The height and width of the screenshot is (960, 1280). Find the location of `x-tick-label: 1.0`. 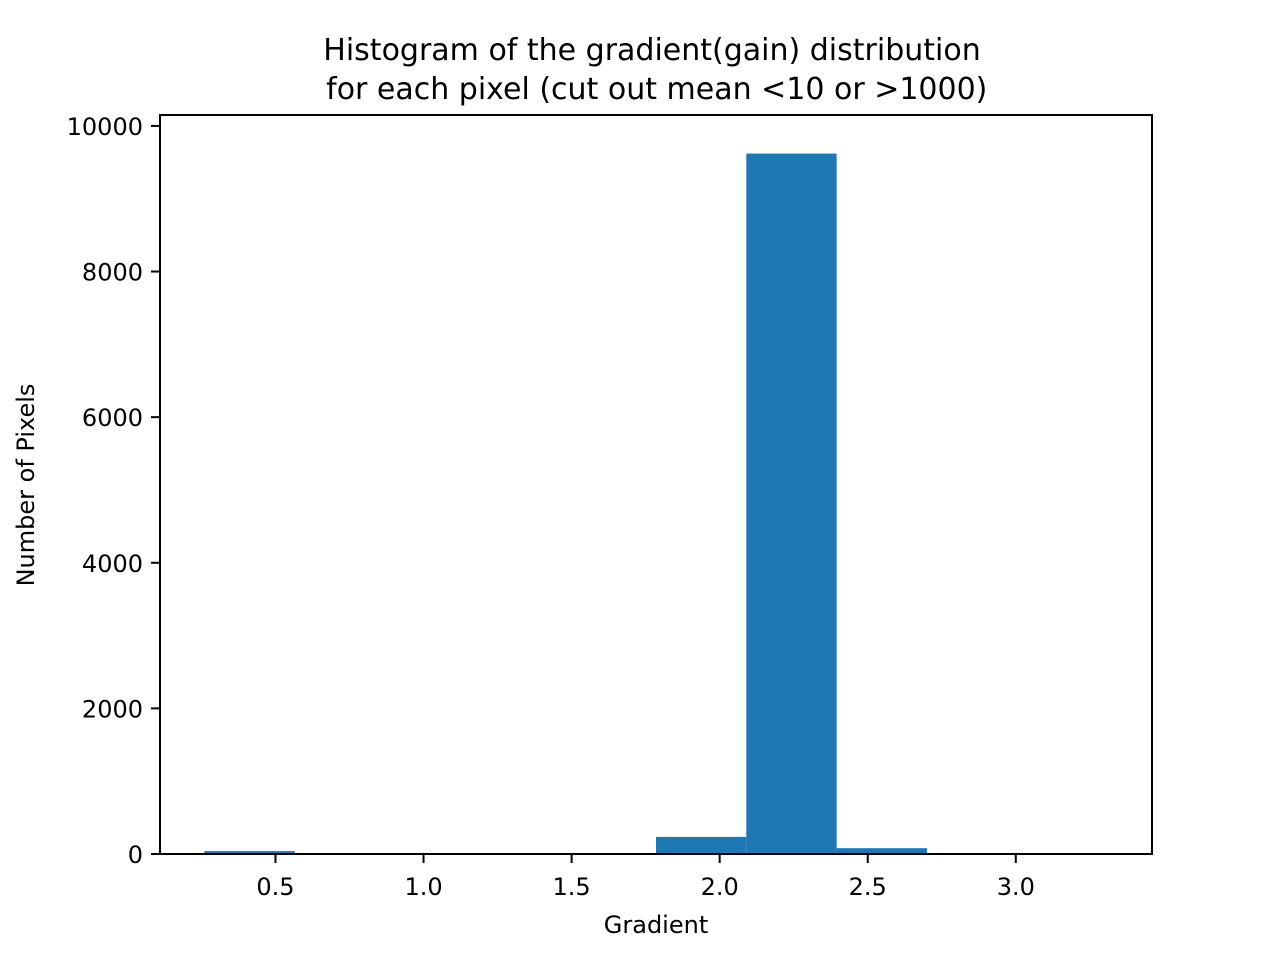

x-tick-label: 1.0 is located at coordinates (423, 887).